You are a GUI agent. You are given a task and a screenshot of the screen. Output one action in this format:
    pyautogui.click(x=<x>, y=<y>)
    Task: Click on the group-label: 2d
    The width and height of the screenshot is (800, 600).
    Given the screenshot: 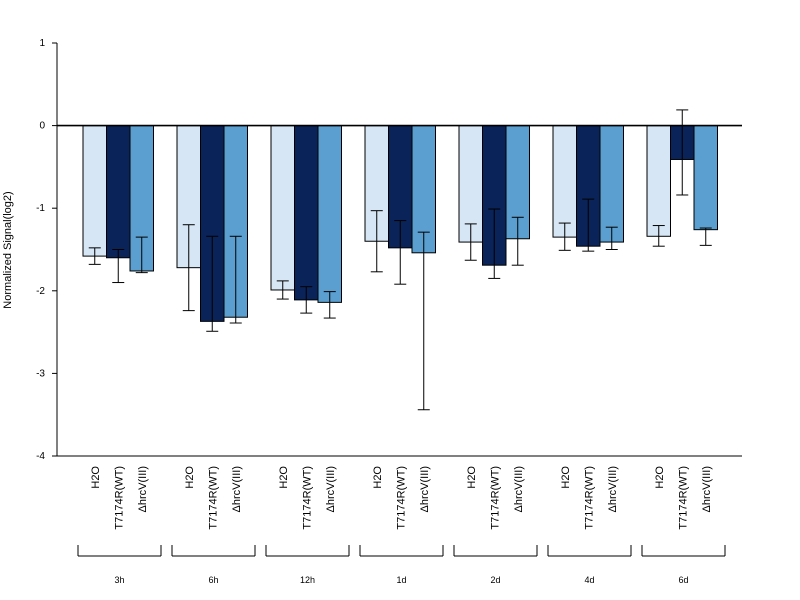 What is the action you would take?
    pyautogui.click(x=495, y=580)
    